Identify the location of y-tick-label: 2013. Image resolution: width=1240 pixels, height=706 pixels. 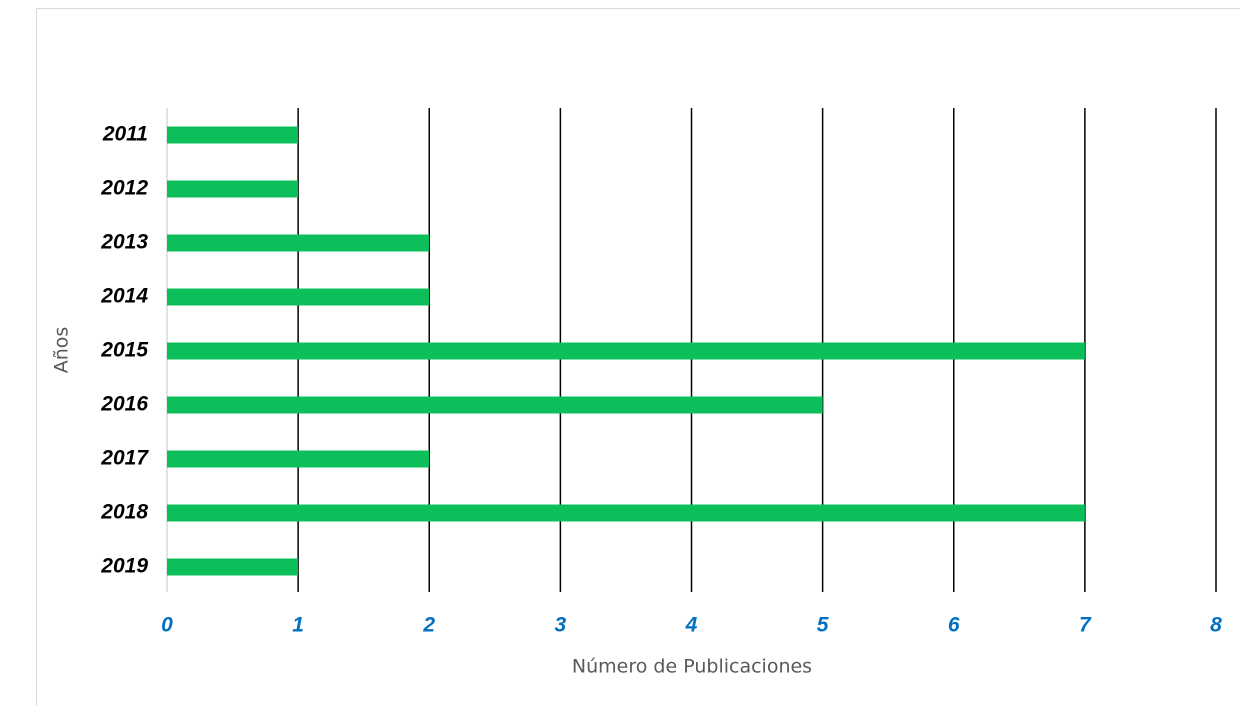
(124, 242).